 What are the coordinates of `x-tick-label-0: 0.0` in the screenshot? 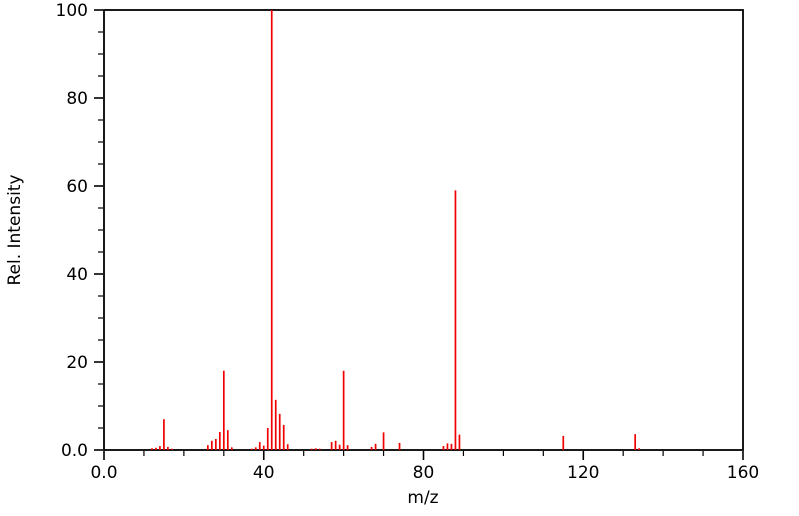 It's located at (103, 473).